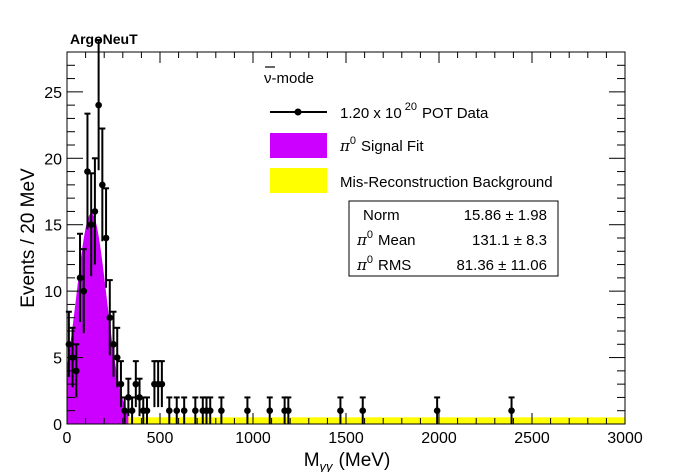  I want to click on y-tick-label: 10, so click(53, 292).